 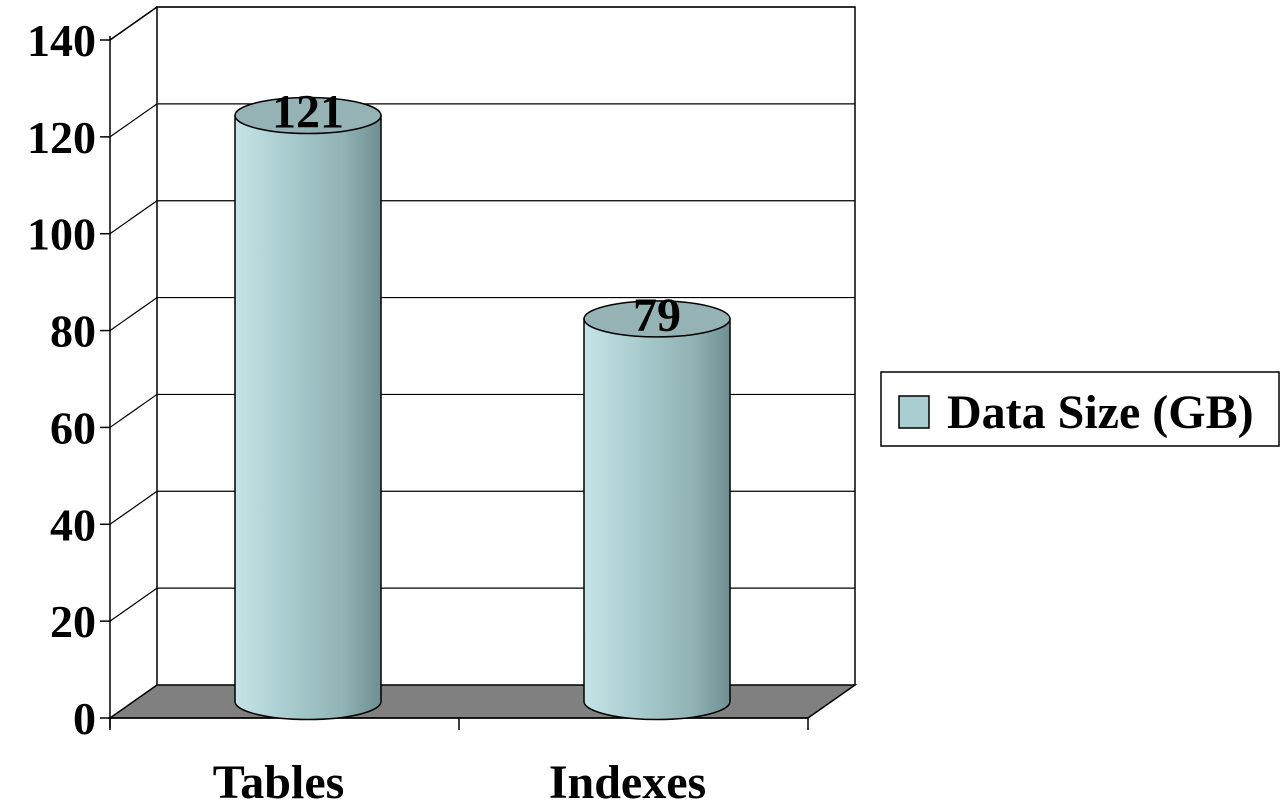 I want to click on legend: Data Size (GB), so click(x=1080, y=409).